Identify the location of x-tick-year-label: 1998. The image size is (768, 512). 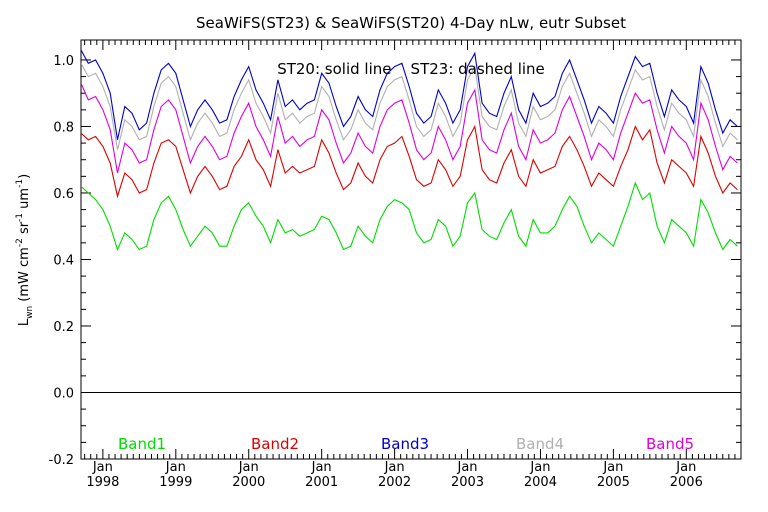
(102, 482).